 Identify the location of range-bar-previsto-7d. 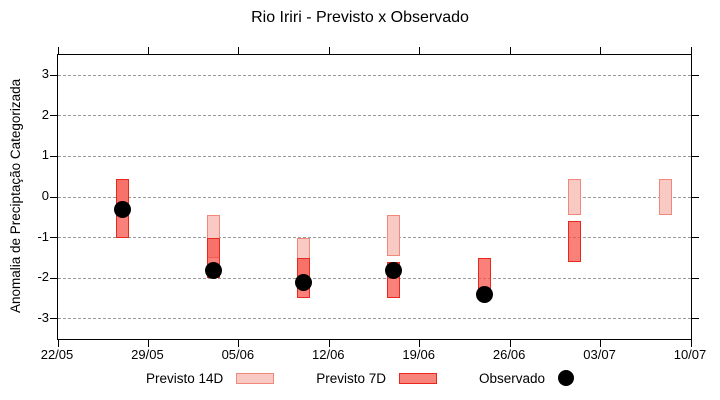
(575, 241).